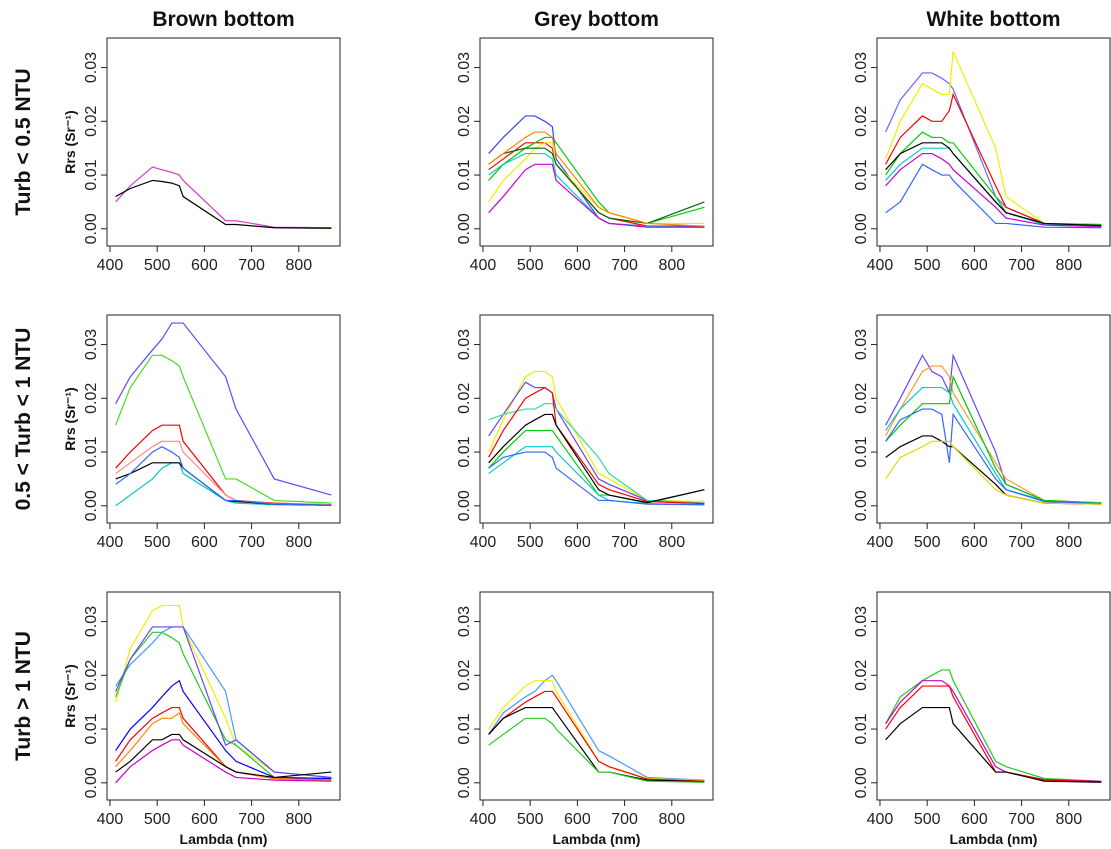 This screenshot has height=849, width=1111. Describe the element at coordinates (23, 696) in the screenshot. I see `row-label: Turb > 1 NTU` at that location.